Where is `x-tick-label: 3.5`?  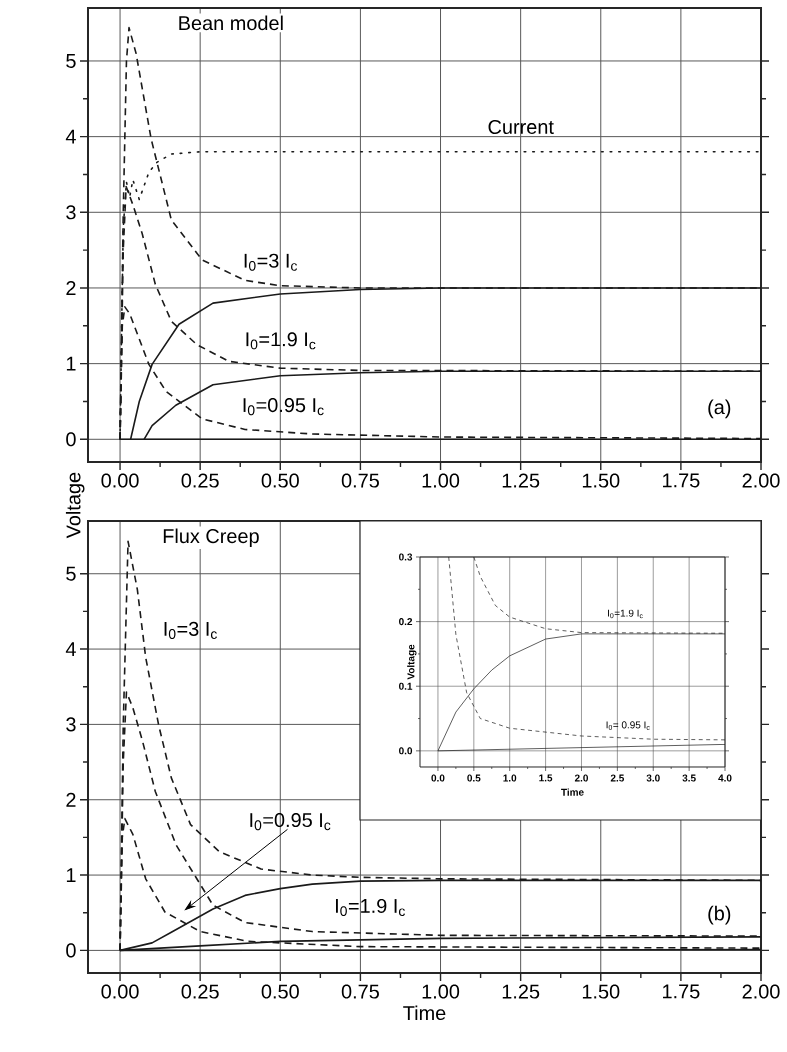
x-tick-label: 3.5 is located at coordinates (689, 778).